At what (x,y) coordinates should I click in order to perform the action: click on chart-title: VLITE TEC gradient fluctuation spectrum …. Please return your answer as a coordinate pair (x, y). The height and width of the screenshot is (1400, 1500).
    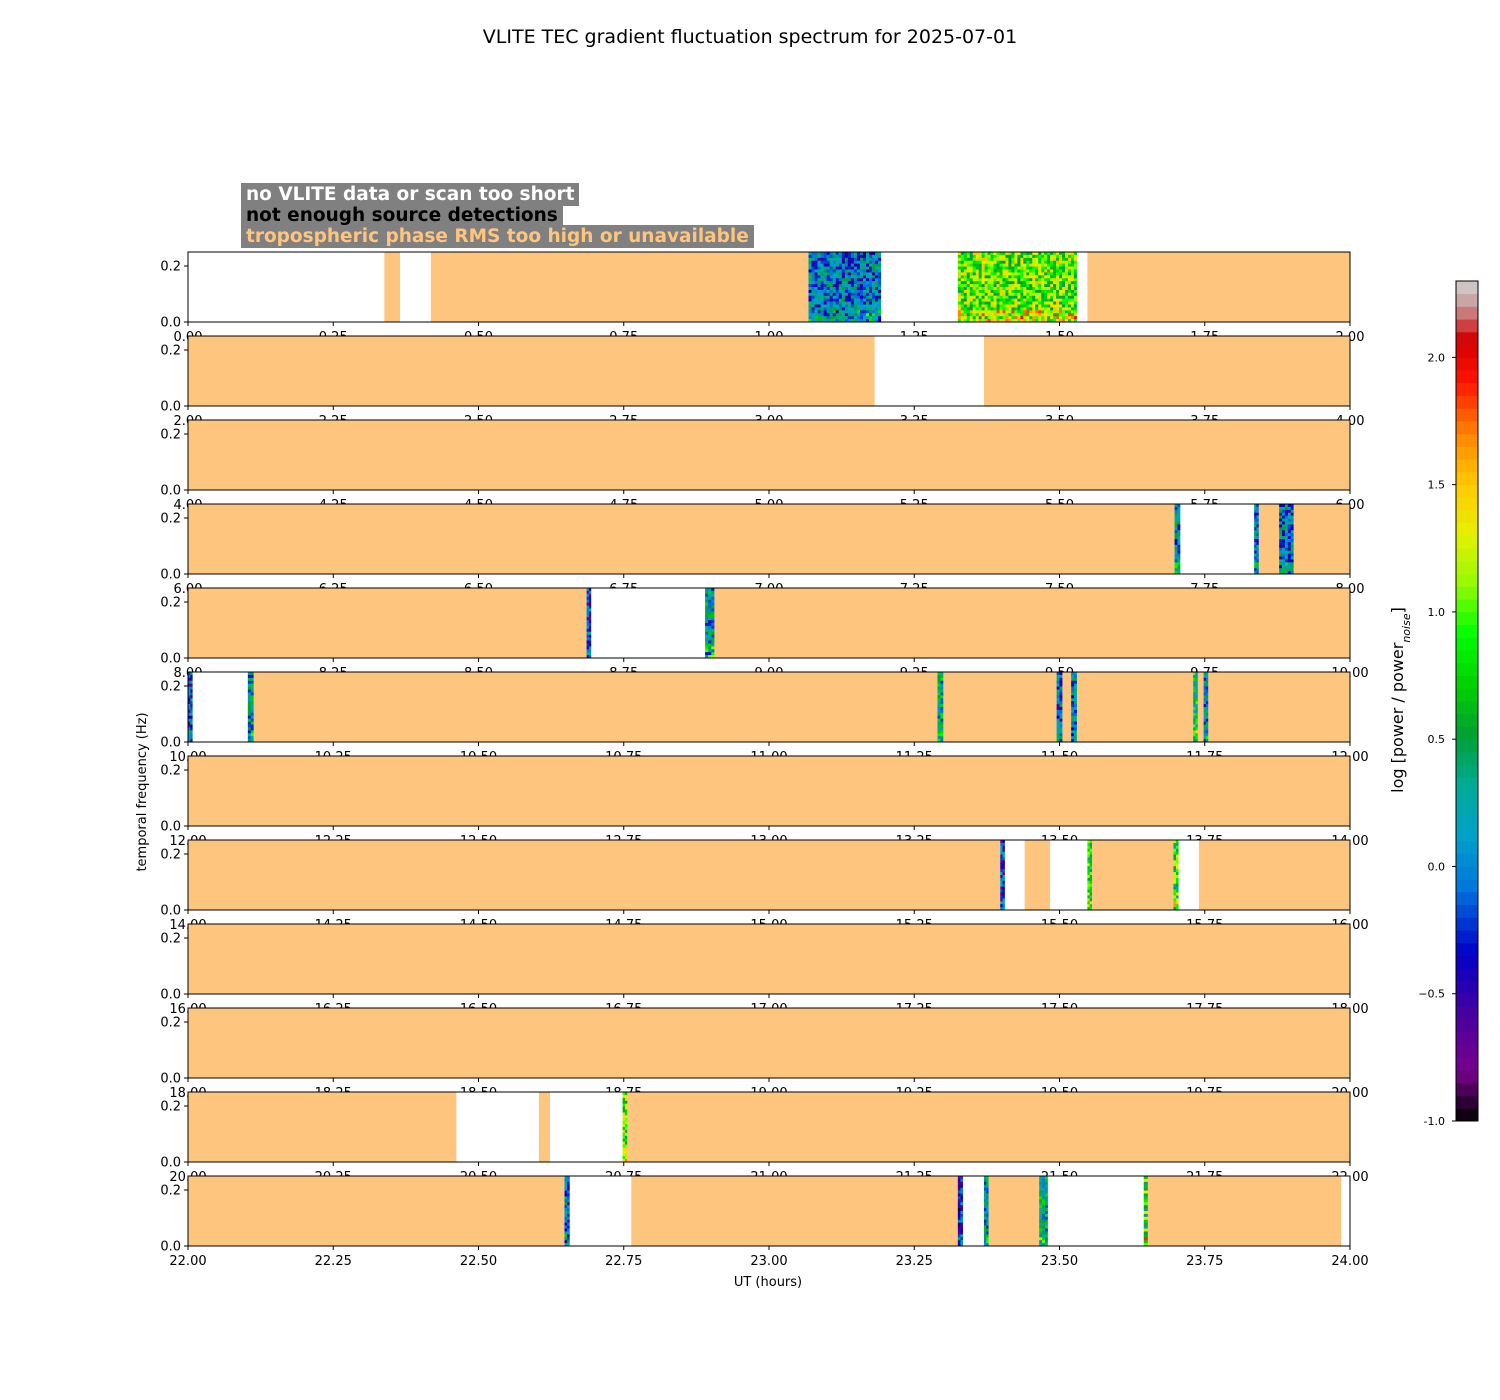
    Looking at the image, I should click on (750, 37).